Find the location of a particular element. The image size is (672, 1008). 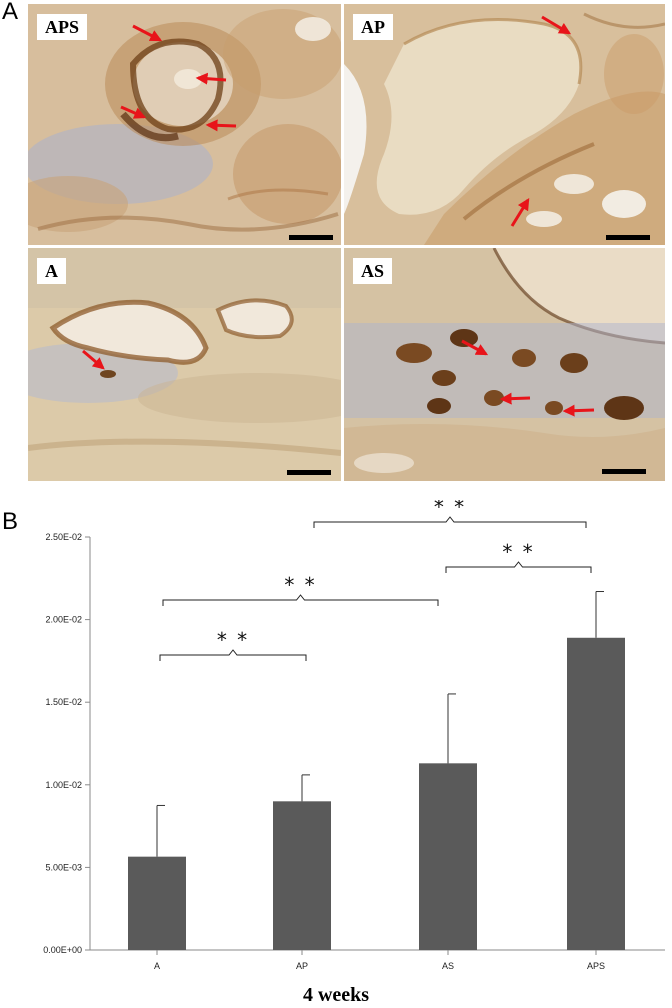

micrograph-aps: APS is located at coordinates (184, 124).